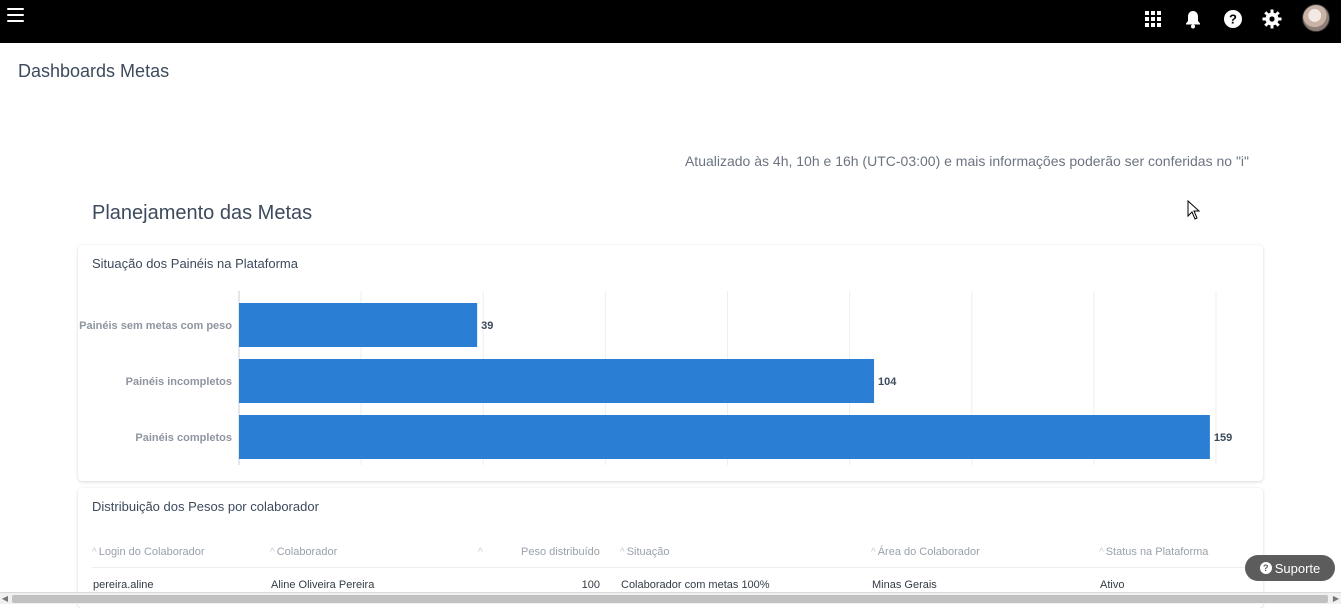 The height and width of the screenshot is (608, 1341). What do you see at coordinates (202, 213) in the screenshot?
I see `section-title: Planejamento das Metas` at bounding box center [202, 213].